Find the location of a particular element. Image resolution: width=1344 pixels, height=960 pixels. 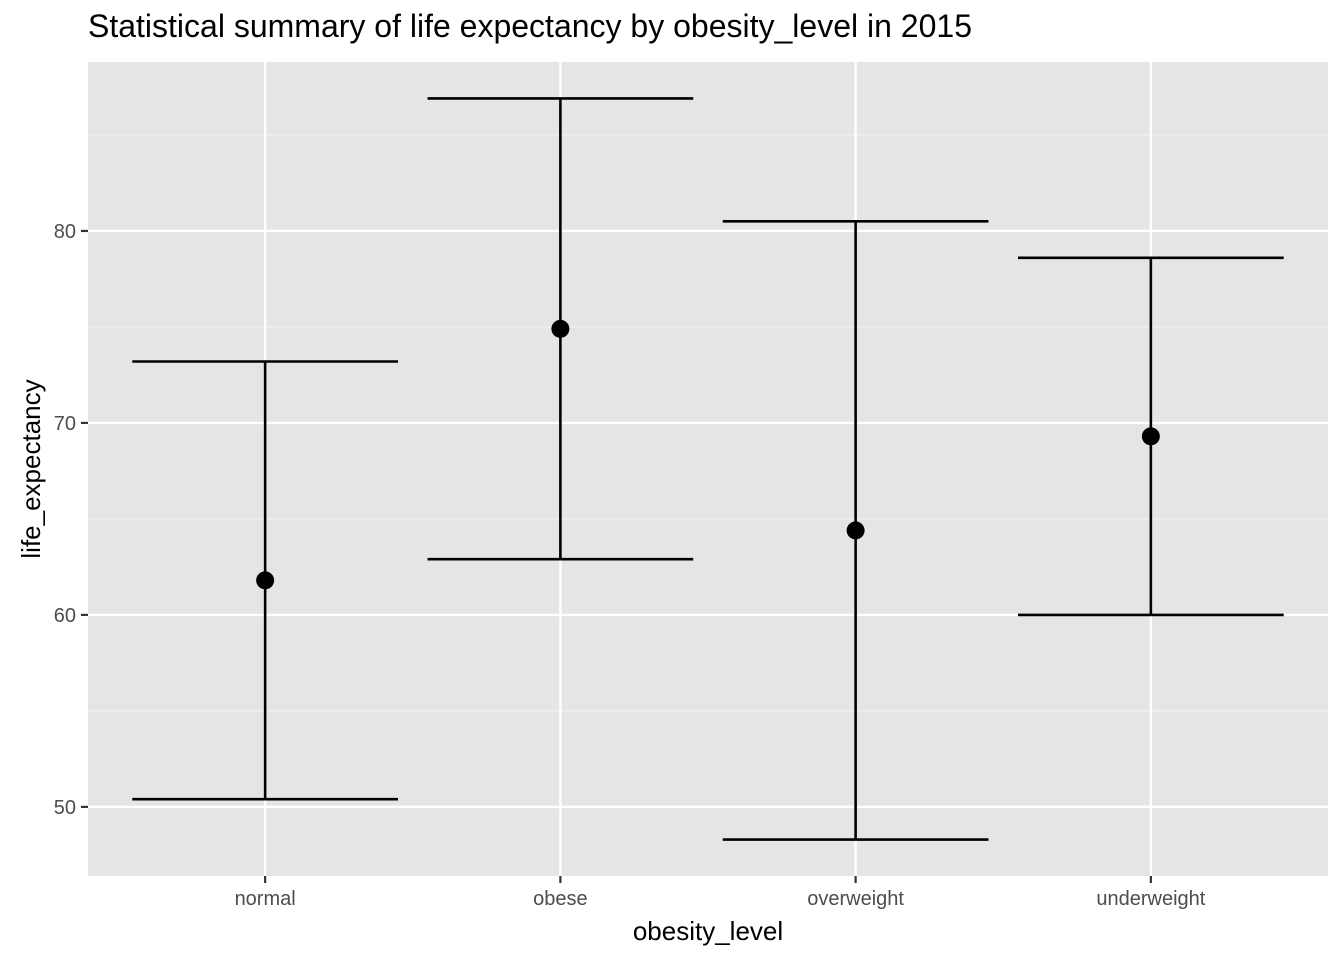

mean-point-obese is located at coordinates (560, 328).